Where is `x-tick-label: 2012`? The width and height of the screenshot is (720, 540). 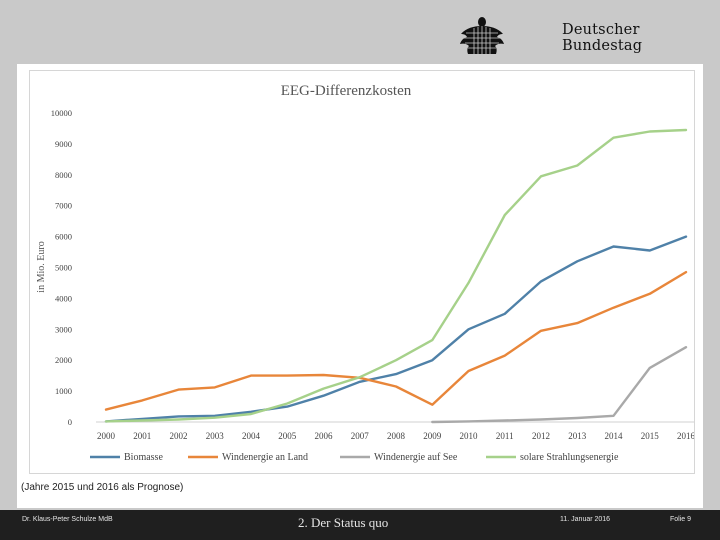
x-tick-label: 2012 is located at coordinates (541, 436).